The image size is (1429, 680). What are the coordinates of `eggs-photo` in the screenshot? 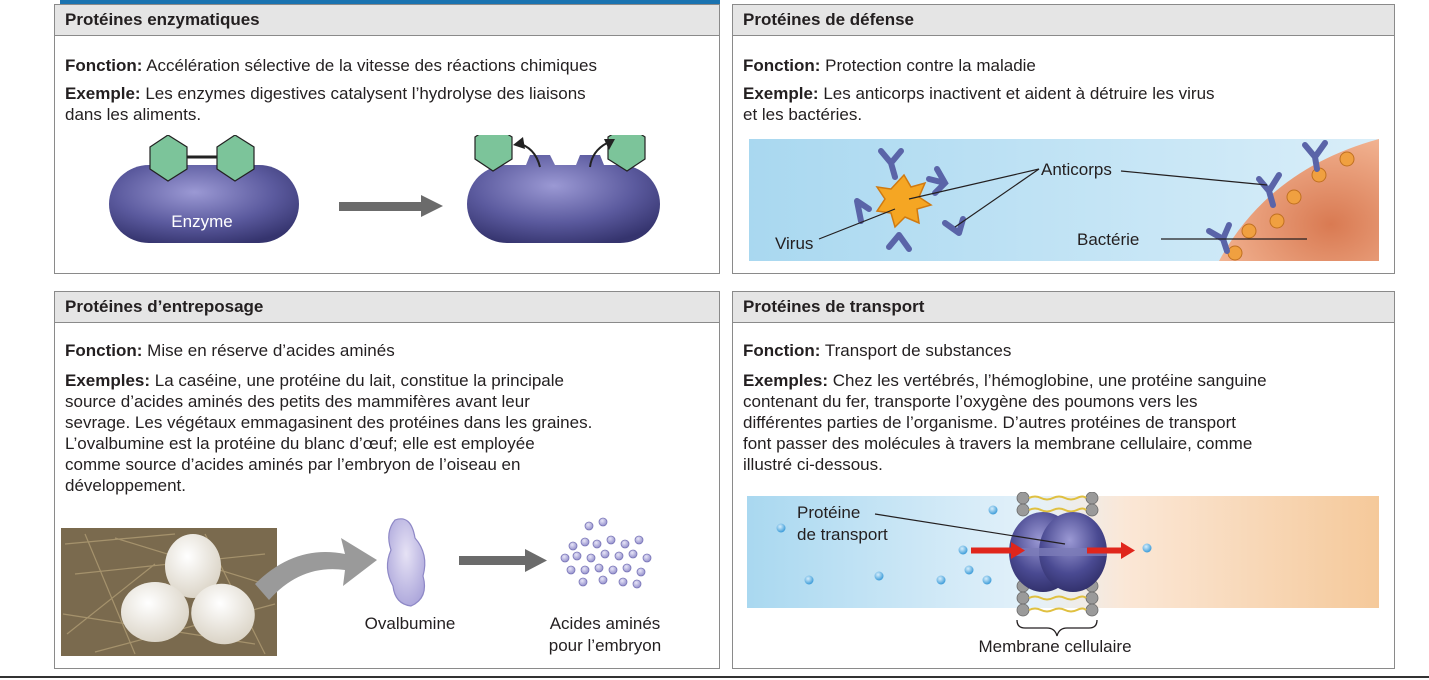 It's located at (169, 592).